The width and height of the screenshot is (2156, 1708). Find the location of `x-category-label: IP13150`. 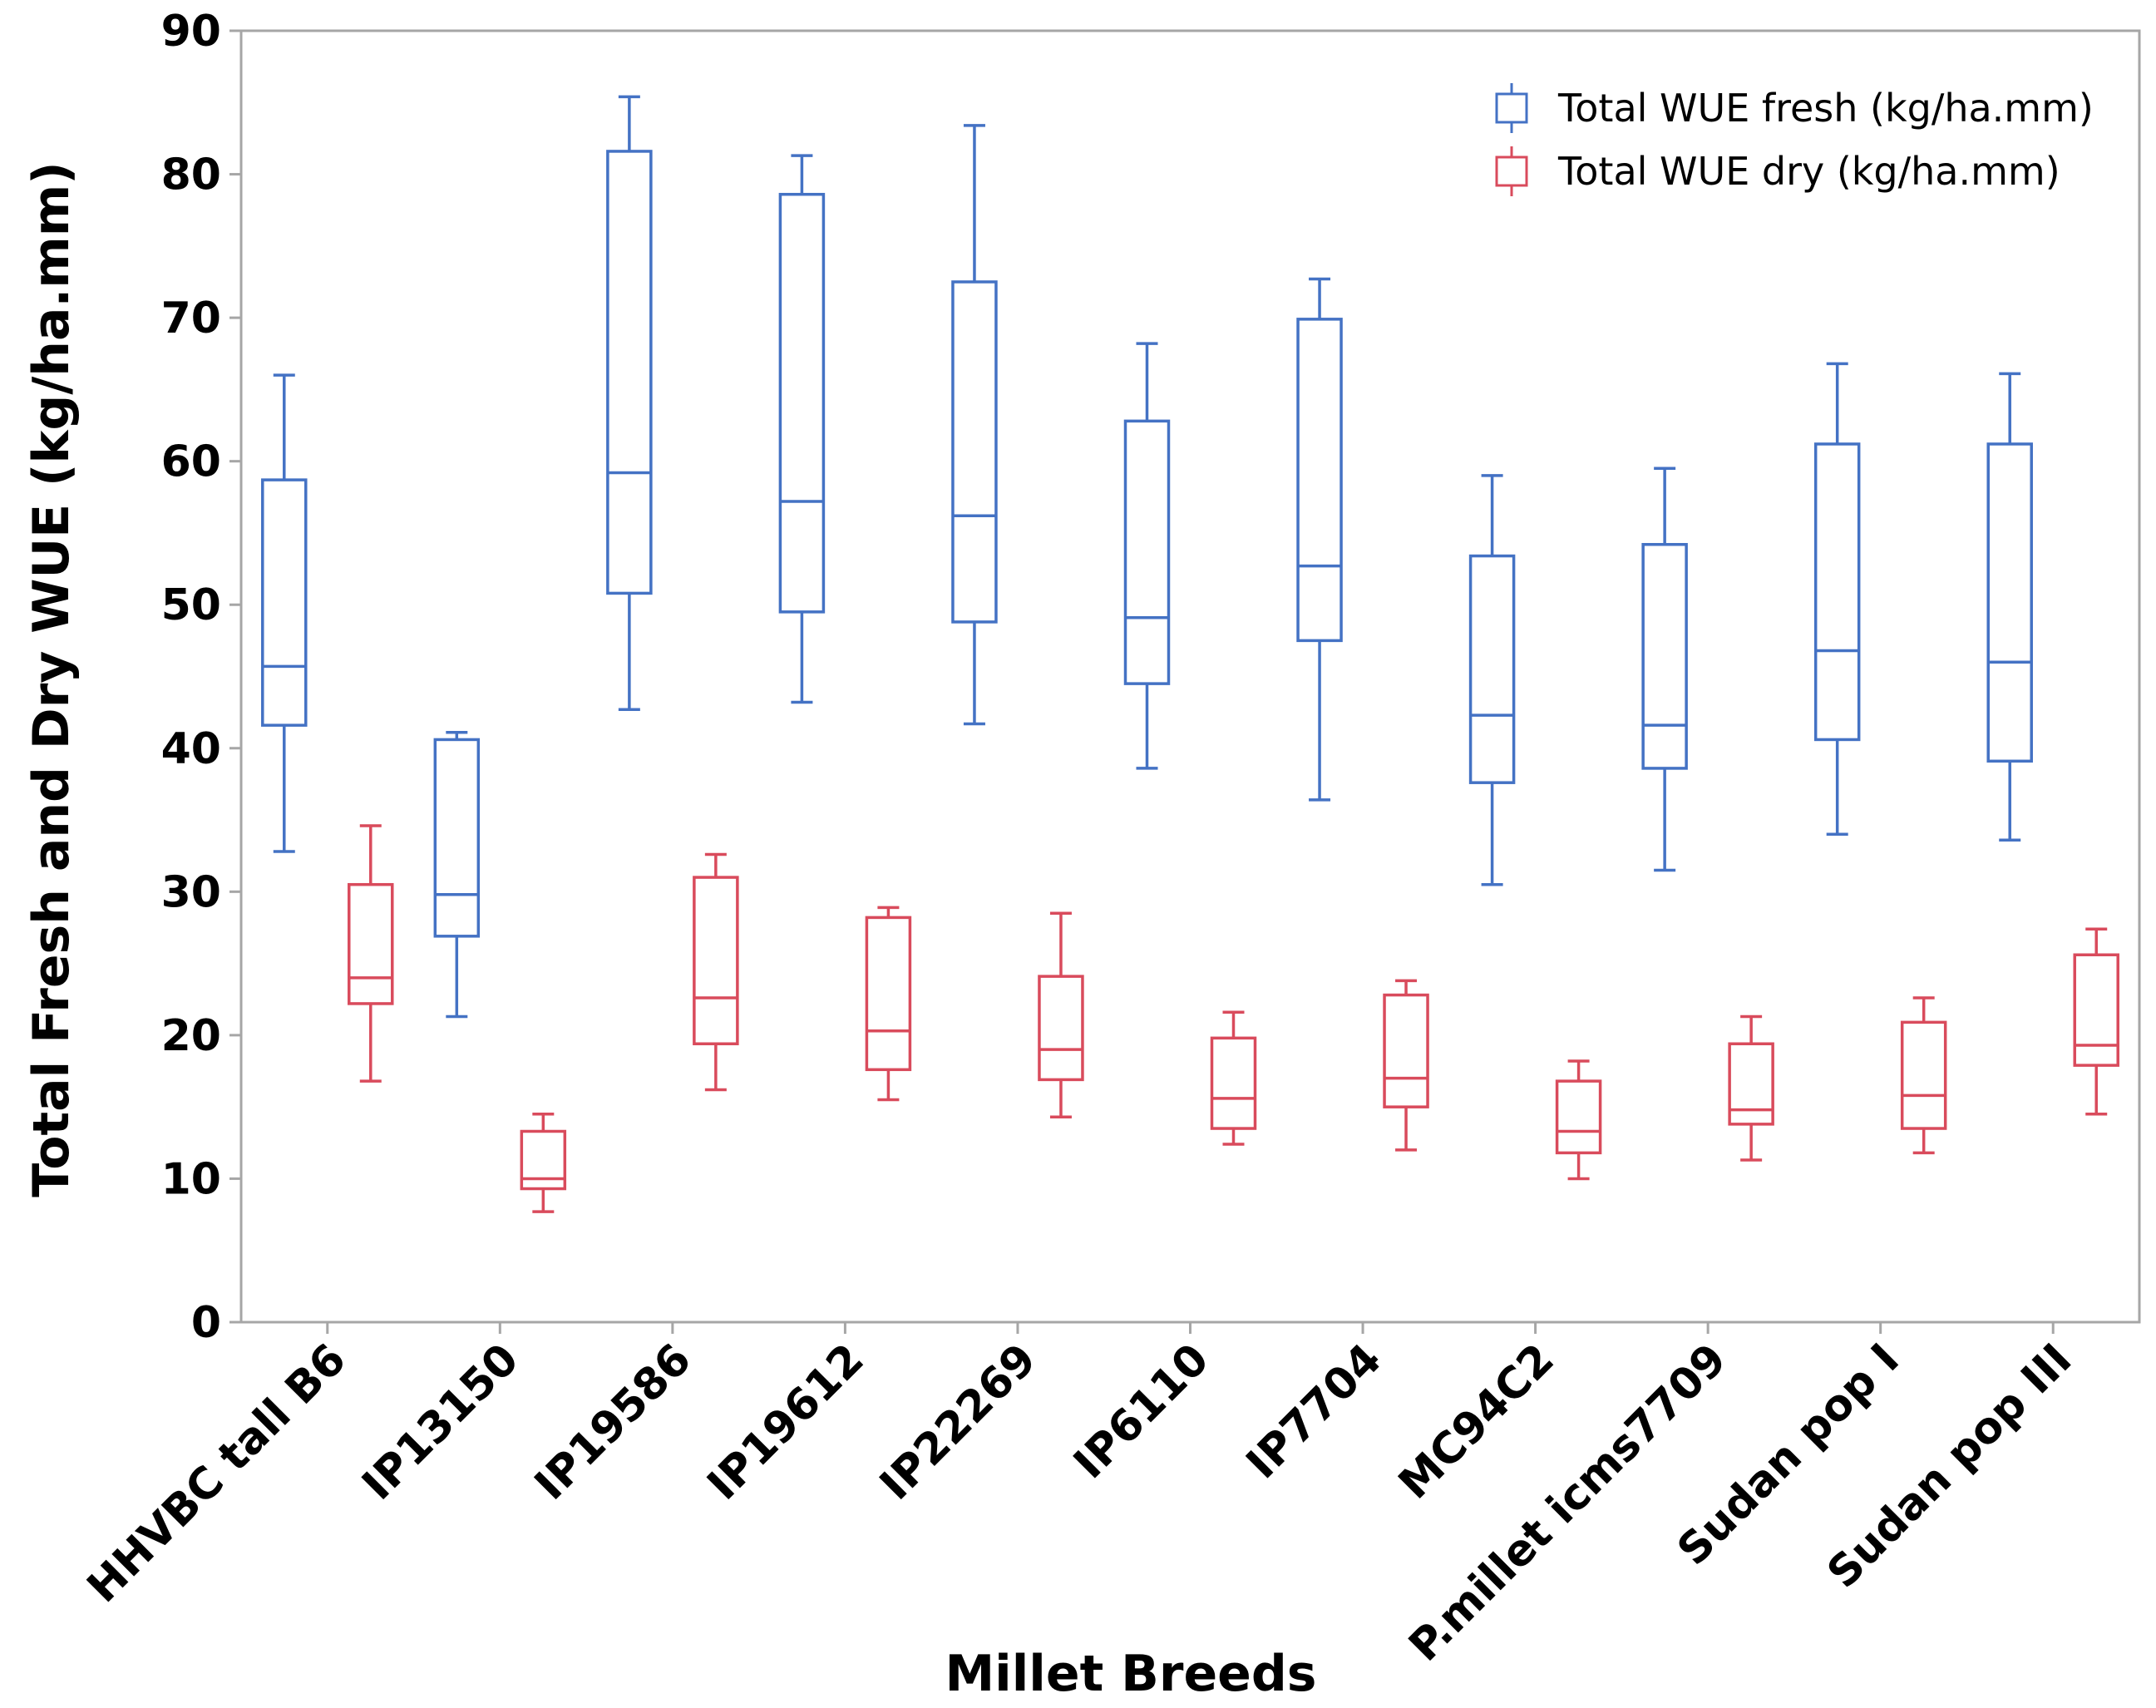

x-category-label: IP13150 is located at coordinates (441, 1422).